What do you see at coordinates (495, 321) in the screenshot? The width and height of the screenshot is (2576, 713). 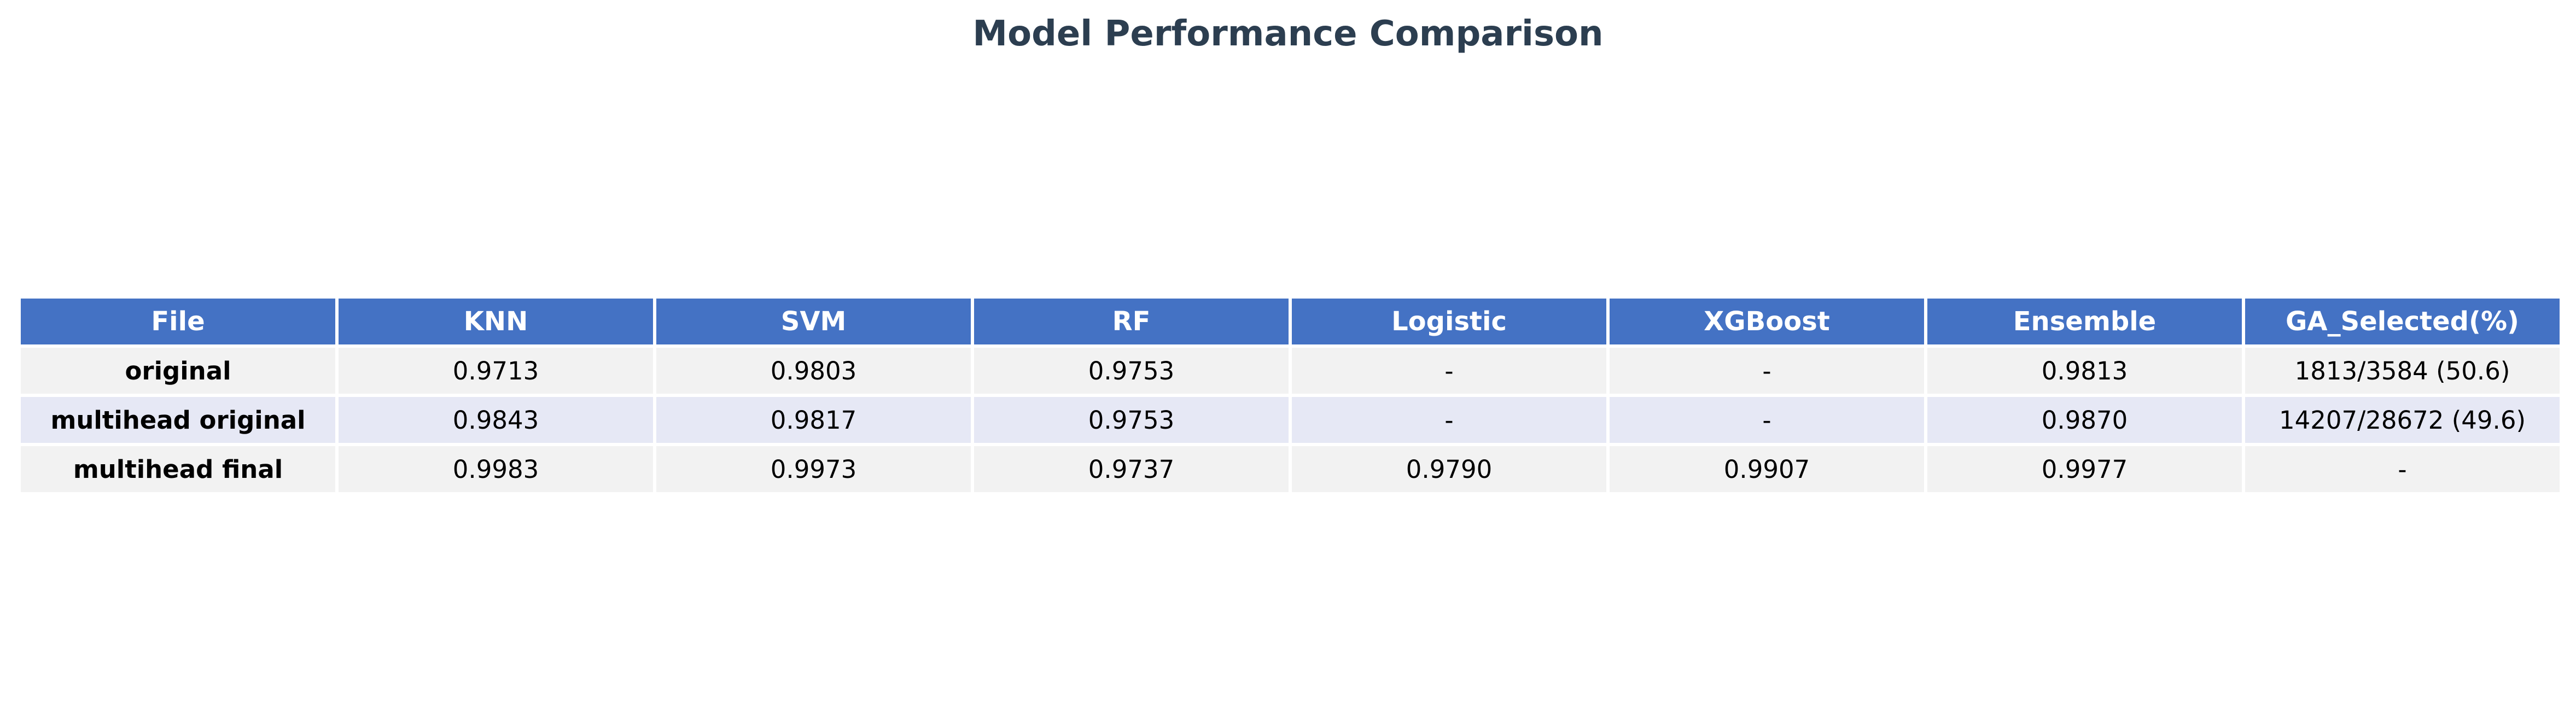 I see `header-knn: KNN` at bounding box center [495, 321].